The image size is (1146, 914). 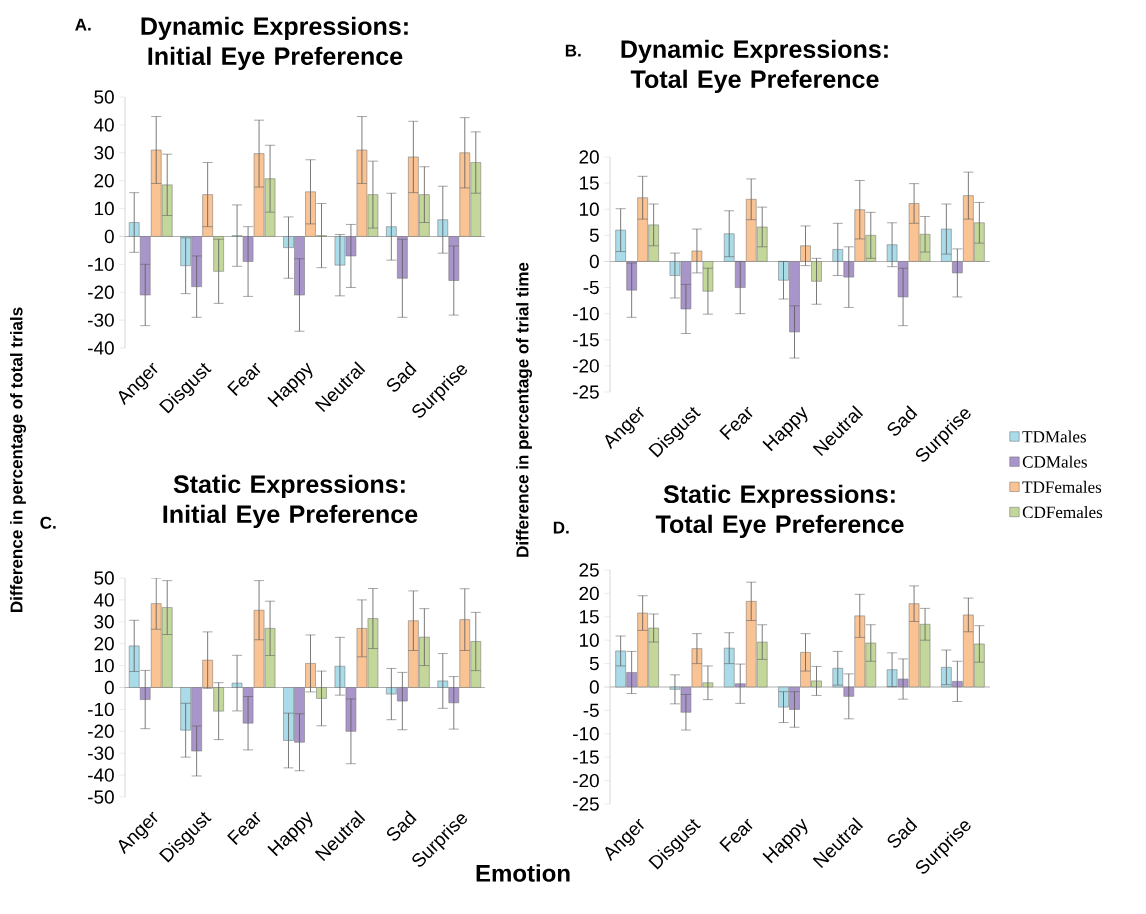 What do you see at coordinates (1054, 436) in the screenshot?
I see `legend-label: TDMales` at bounding box center [1054, 436].